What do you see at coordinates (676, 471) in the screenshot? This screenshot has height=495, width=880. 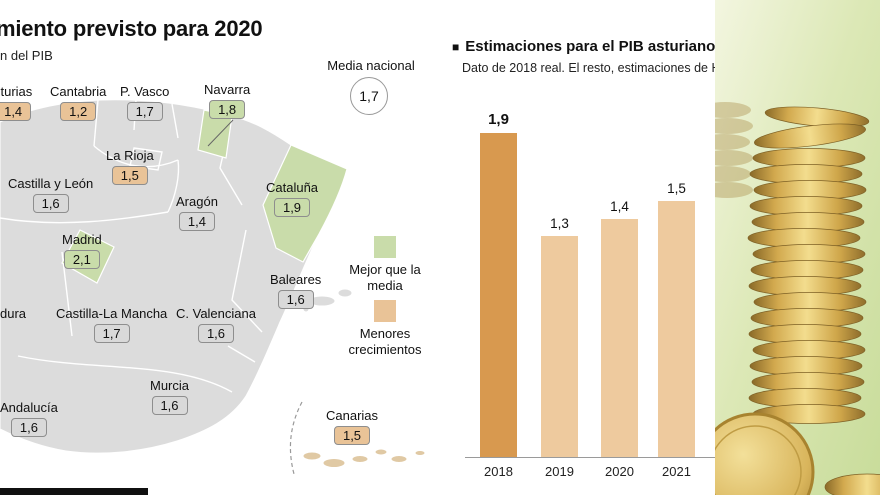 I see `x-axis-tick-label: 2021` at bounding box center [676, 471].